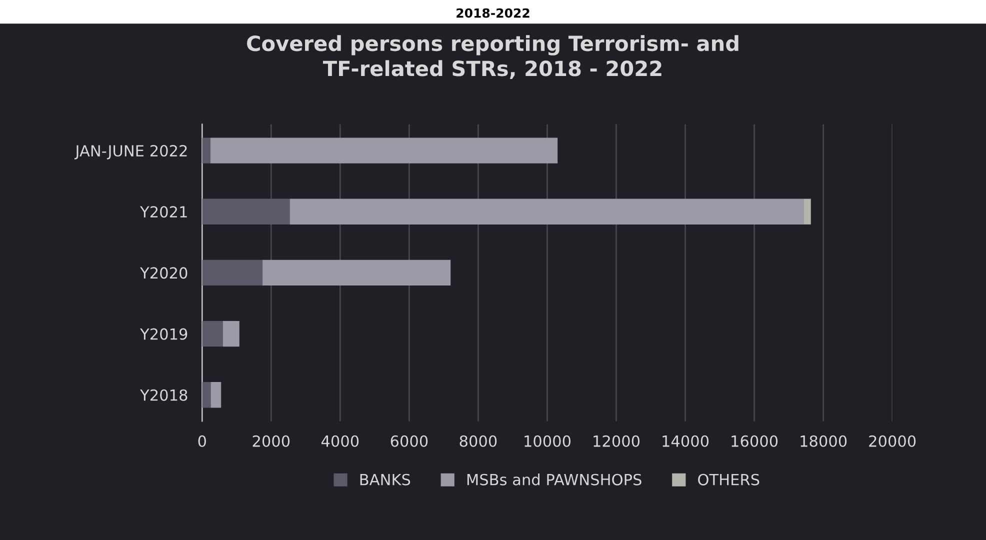 This screenshot has width=986, height=540. Describe the element at coordinates (755, 441) in the screenshot. I see `x-tick-label: 16000` at that location.